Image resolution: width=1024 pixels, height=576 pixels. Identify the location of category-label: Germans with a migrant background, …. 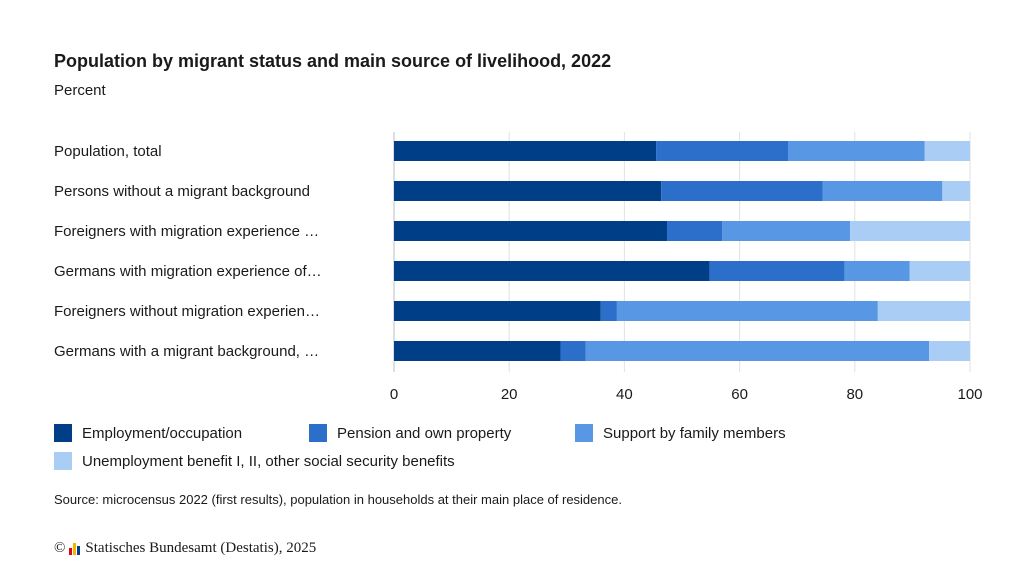
(186, 351).